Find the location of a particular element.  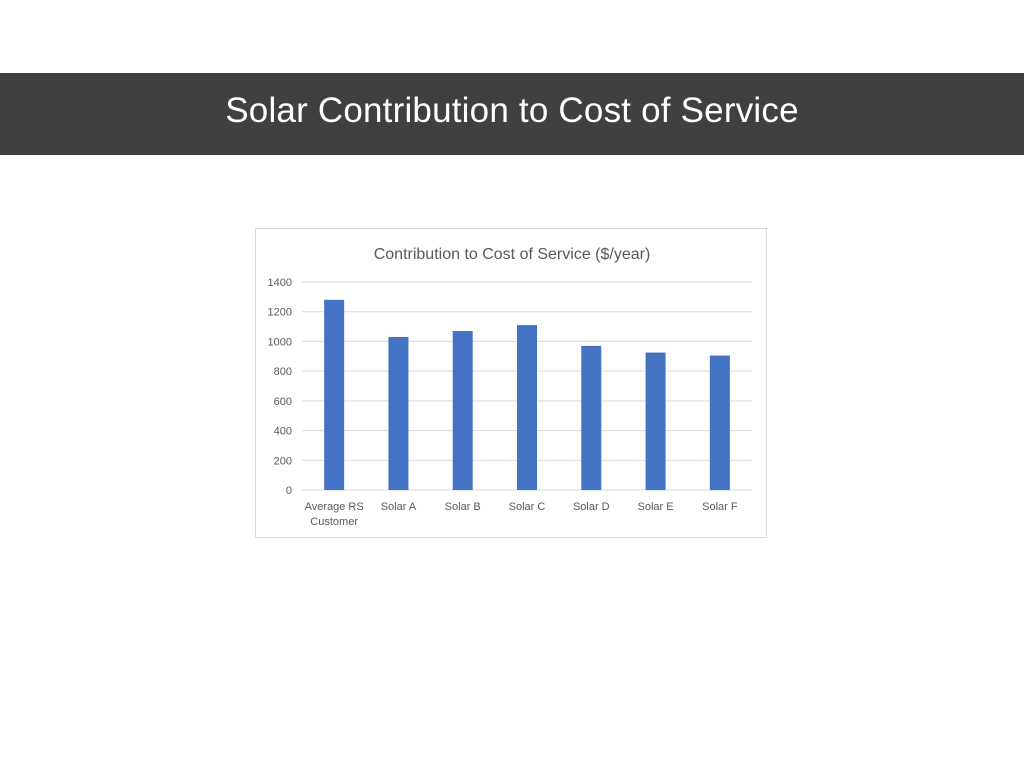

y-tick-label: 1000 is located at coordinates (280, 342).